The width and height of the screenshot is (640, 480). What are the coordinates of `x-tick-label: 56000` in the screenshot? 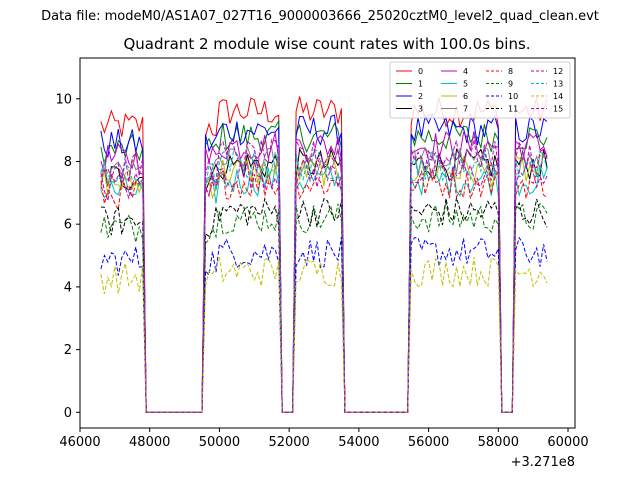 It's located at (428, 442).